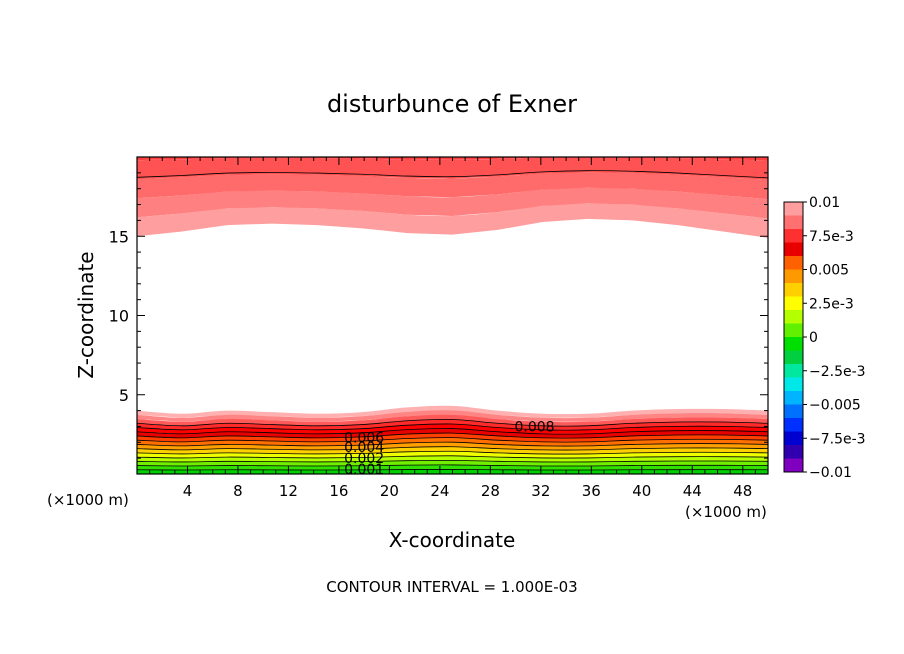 Image resolution: width=904 pixels, height=654 pixels. What do you see at coordinates (534, 427) in the screenshot?
I see `contour-label: 0.008` at bounding box center [534, 427].